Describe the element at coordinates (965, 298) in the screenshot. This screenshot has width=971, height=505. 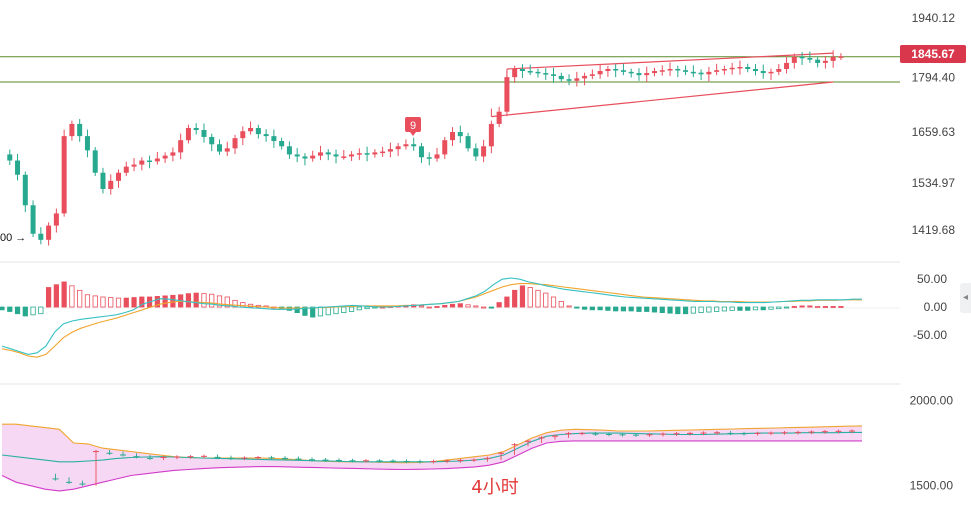
I see `axis-scroll-handle: ◂` at that location.